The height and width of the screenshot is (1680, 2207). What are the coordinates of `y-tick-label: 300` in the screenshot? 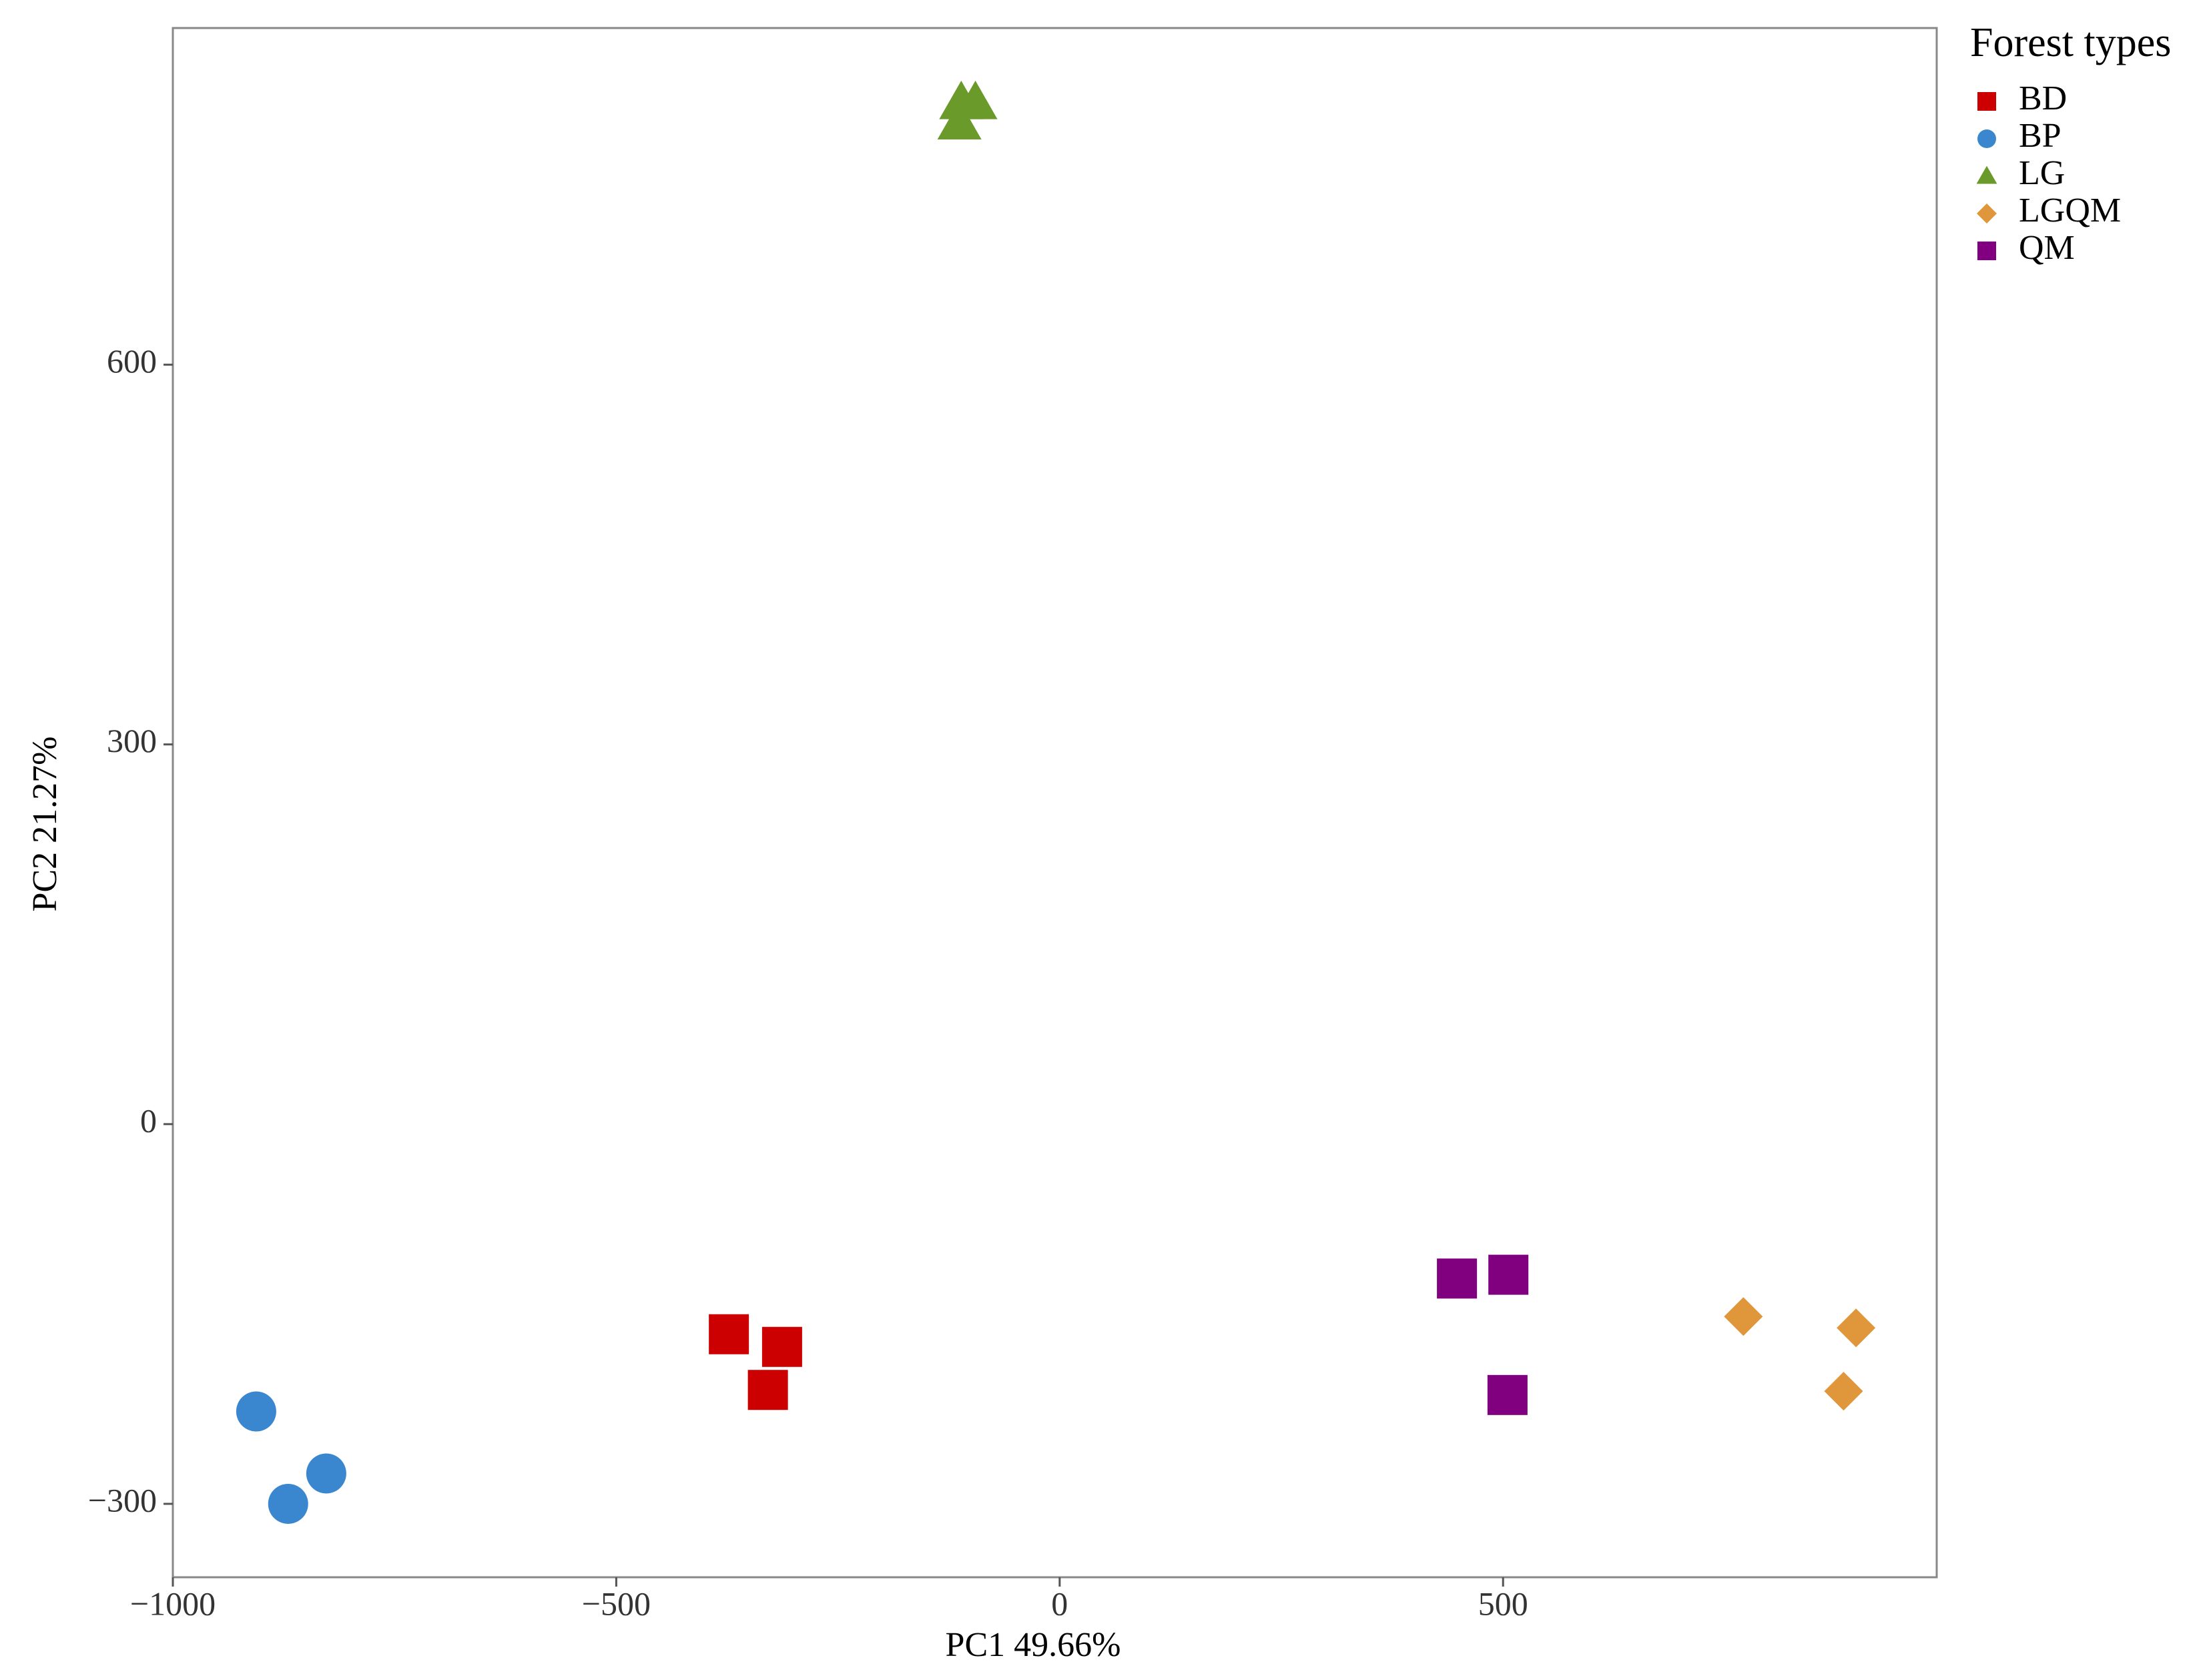 It's located at (132, 741).